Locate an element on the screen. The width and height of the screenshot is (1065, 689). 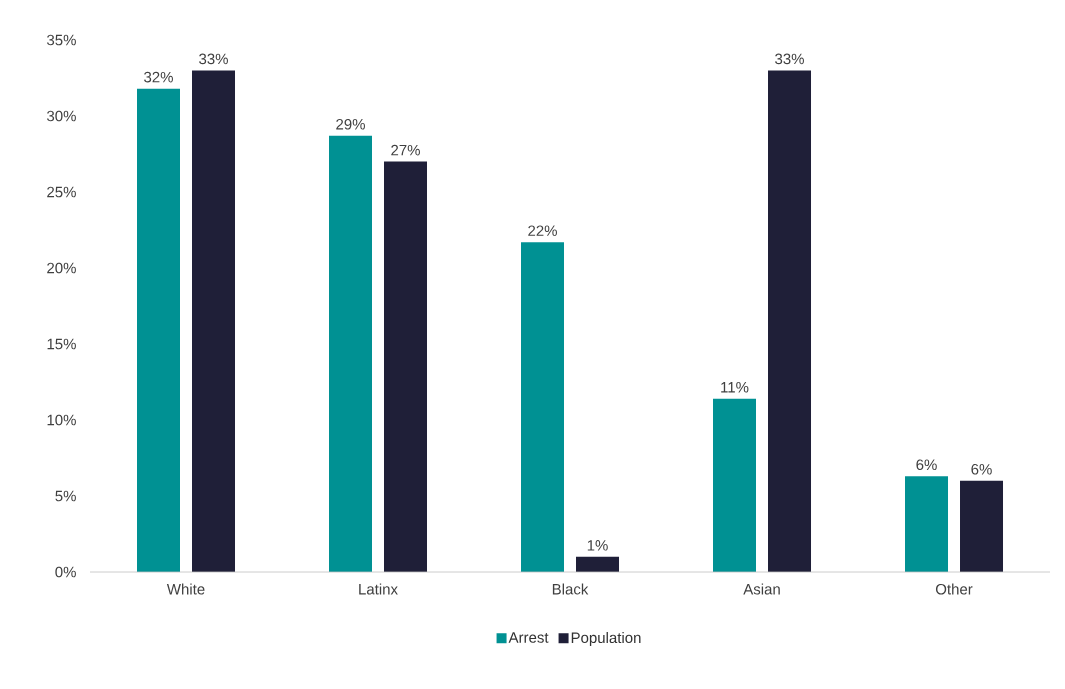
data-label: 1% is located at coordinates (597, 545).